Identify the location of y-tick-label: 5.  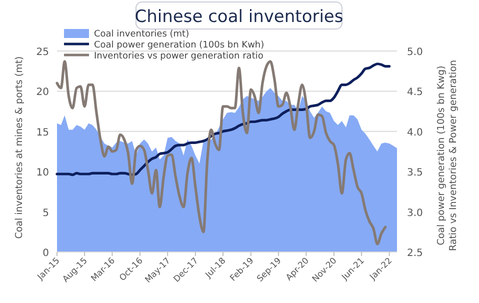
(45, 213).